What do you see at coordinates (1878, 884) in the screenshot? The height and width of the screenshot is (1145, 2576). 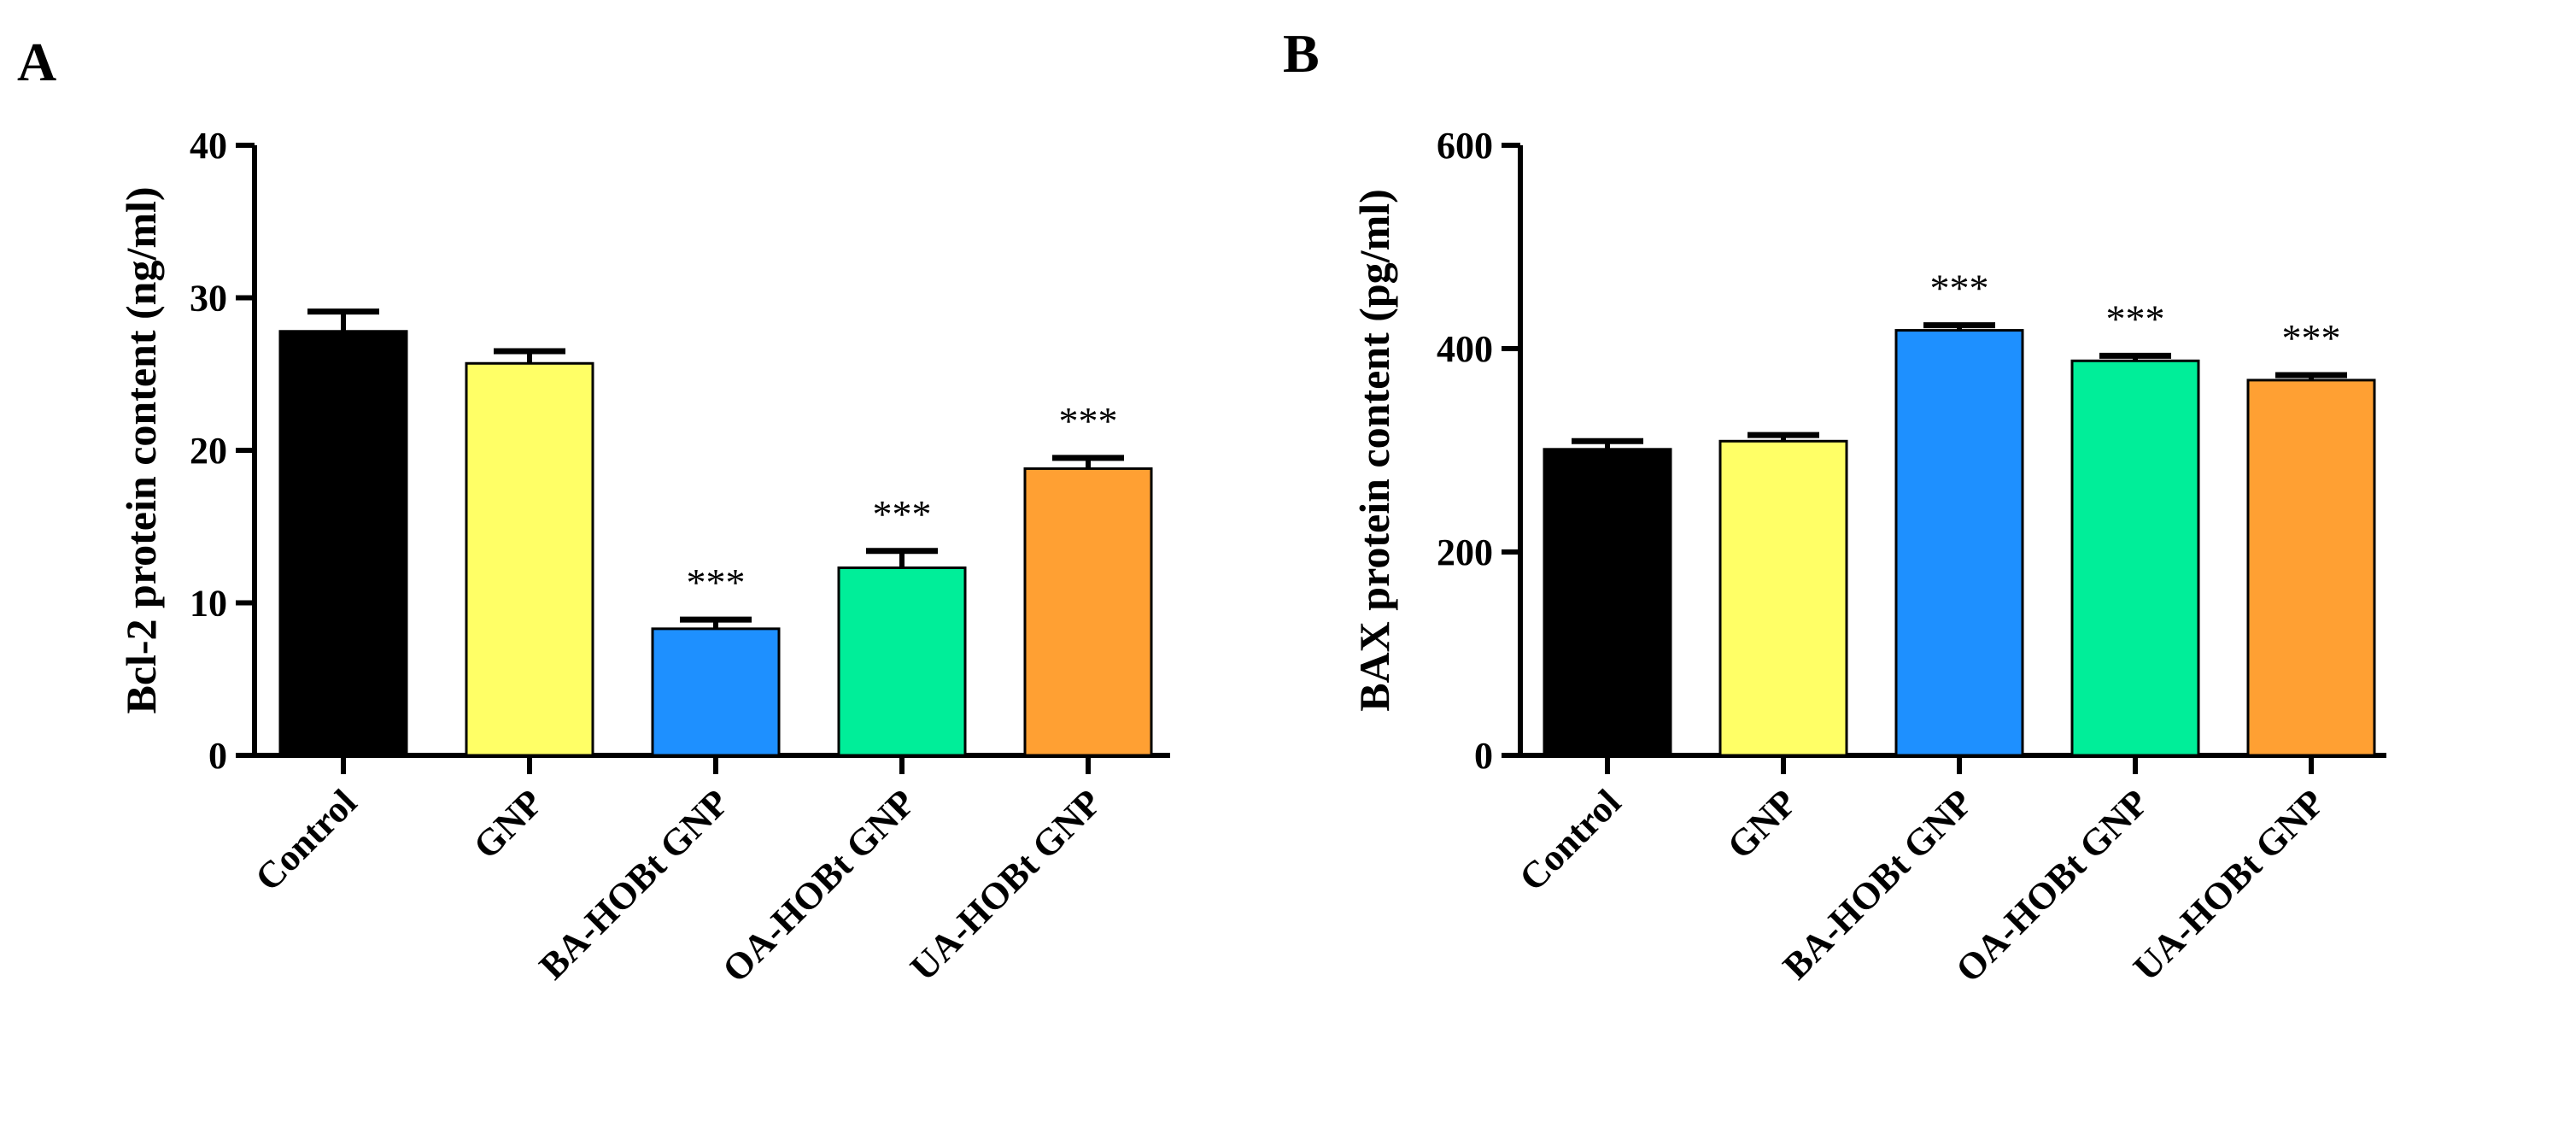 I see `category-label-b-2: BA-HOBt GNP` at bounding box center [1878, 884].